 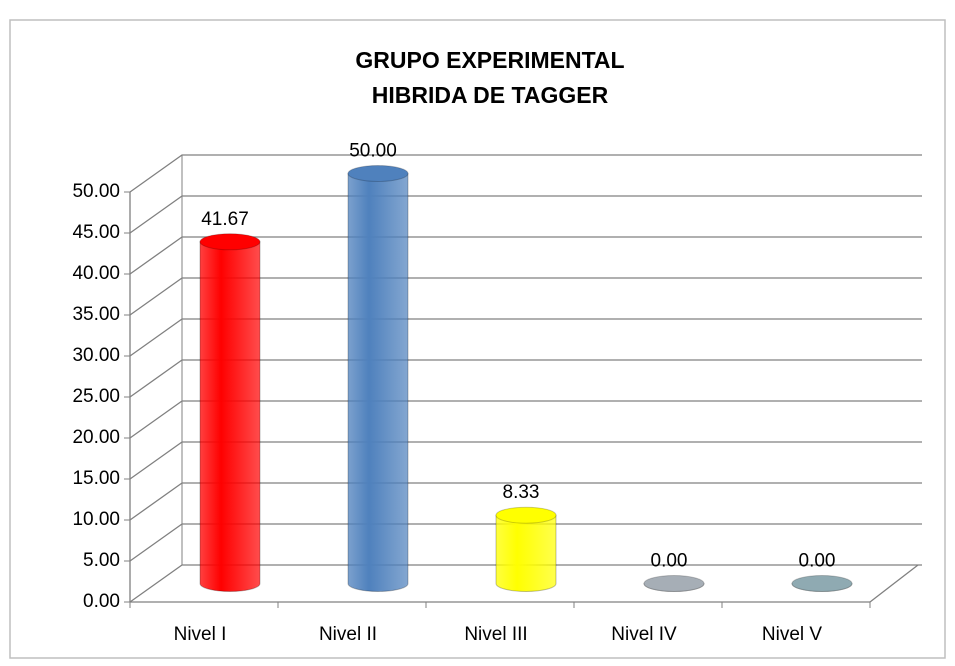 What do you see at coordinates (96, 191) in the screenshot?
I see `y-tick-label: 50.00` at bounding box center [96, 191].